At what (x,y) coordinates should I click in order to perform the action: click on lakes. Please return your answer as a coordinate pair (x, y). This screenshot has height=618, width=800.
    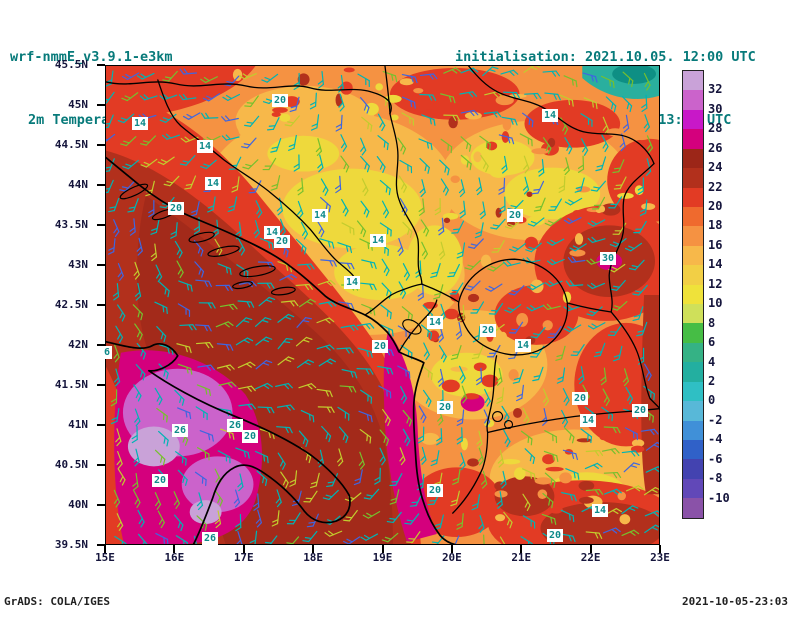
    Looking at the image, I should click on (458, 374).